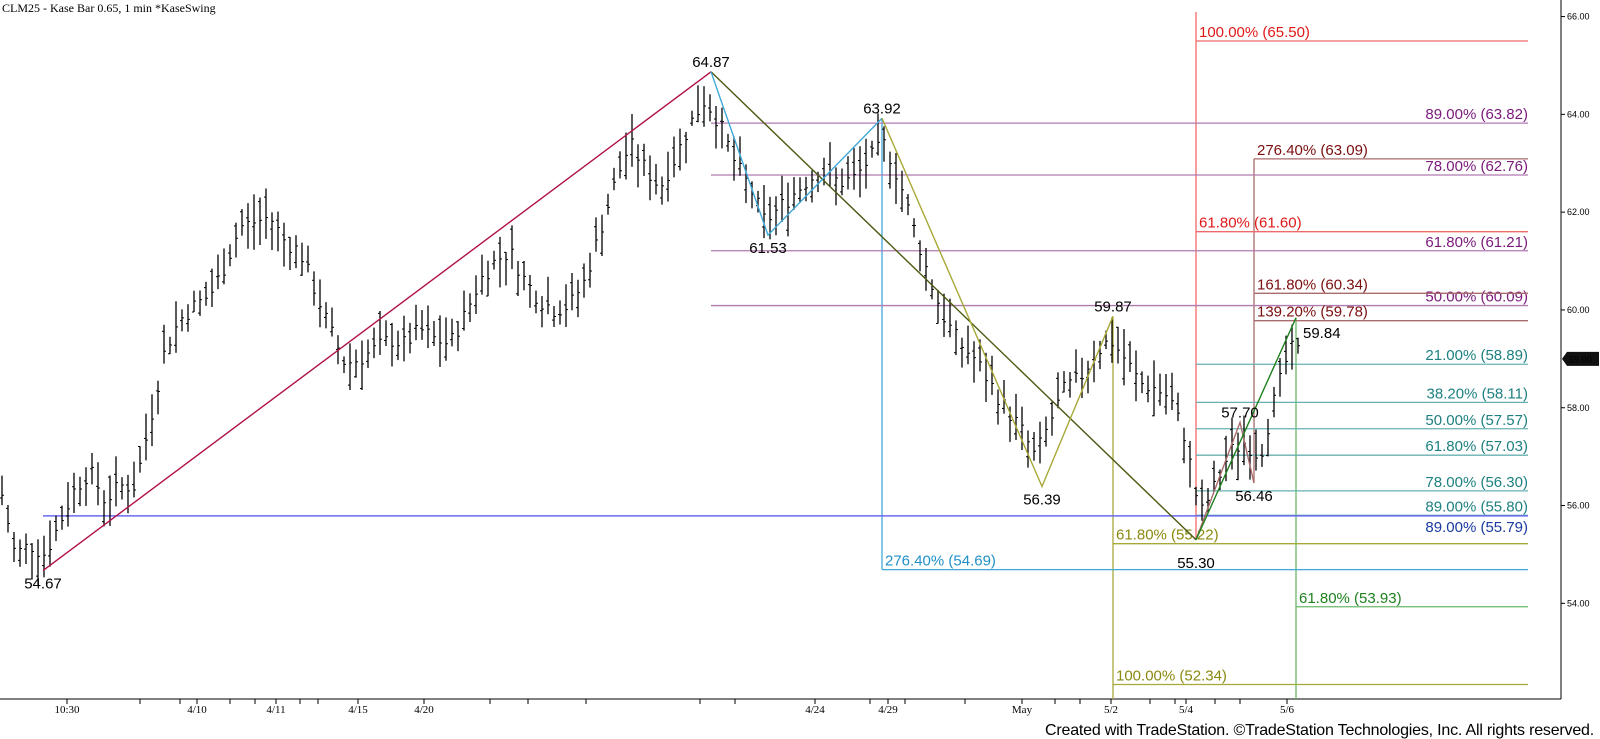 This screenshot has height=739, width=1600. Describe the element at coordinates (1476, 242) in the screenshot. I see `fib-label-purple: 61.80% (61.21)` at that location.